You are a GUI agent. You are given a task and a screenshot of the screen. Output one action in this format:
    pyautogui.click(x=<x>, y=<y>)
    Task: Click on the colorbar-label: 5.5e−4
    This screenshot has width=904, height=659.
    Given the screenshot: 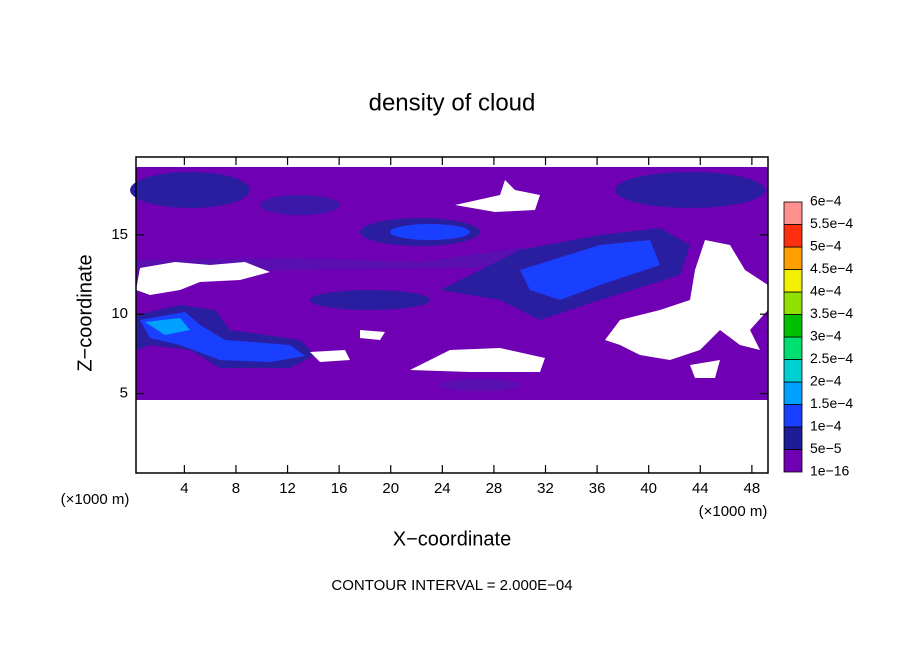 What is the action you would take?
    pyautogui.click(x=831, y=223)
    